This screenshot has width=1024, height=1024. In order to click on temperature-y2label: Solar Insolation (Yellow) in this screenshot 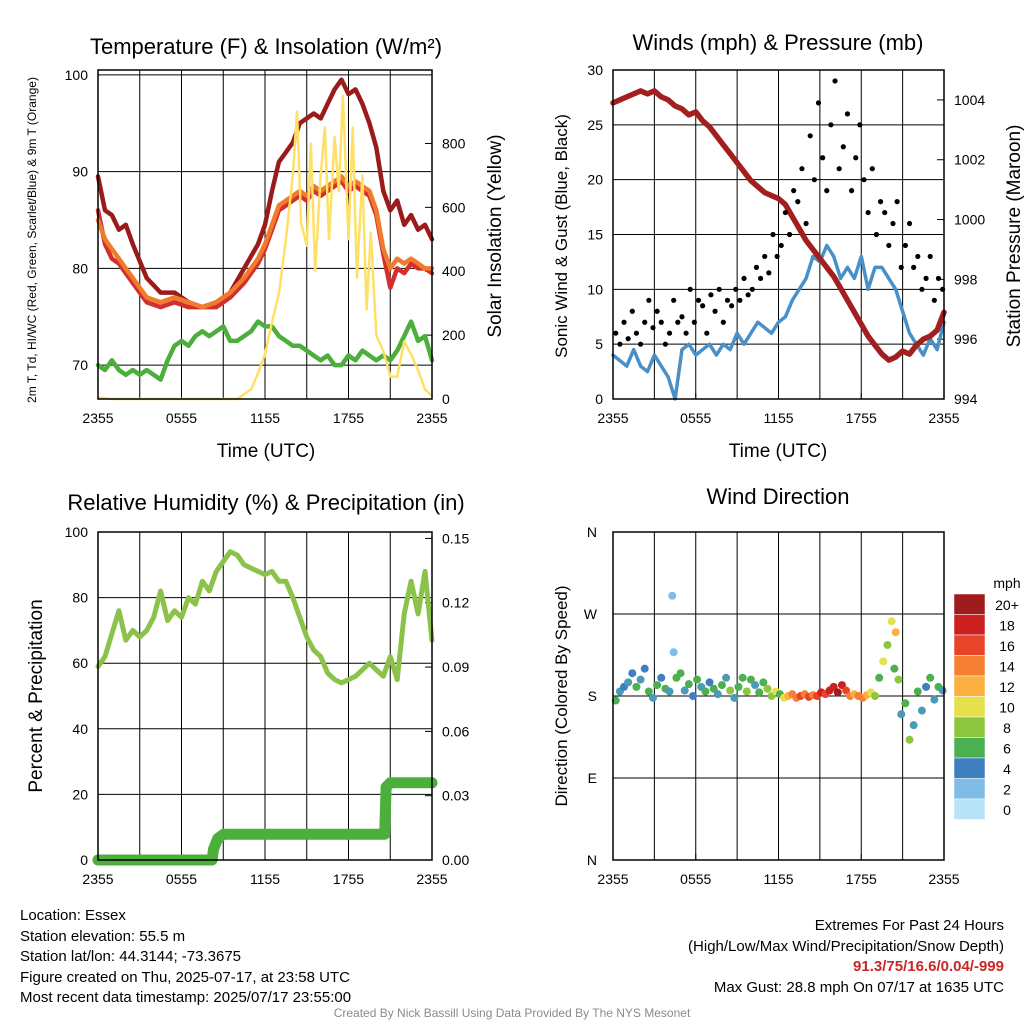, I will do `click(495, 235)`.